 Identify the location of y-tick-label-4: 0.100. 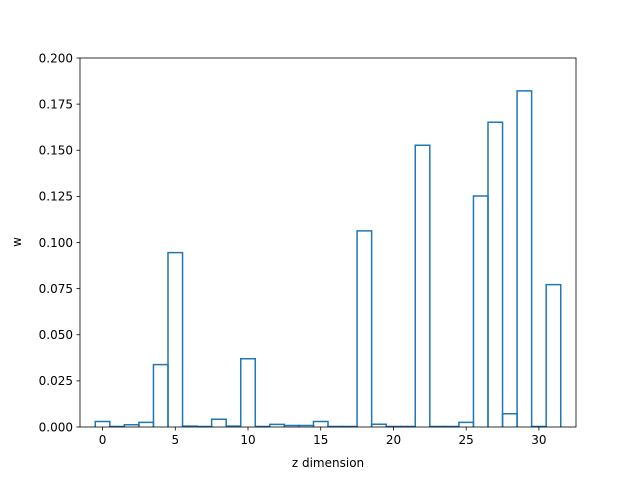
(56, 243).